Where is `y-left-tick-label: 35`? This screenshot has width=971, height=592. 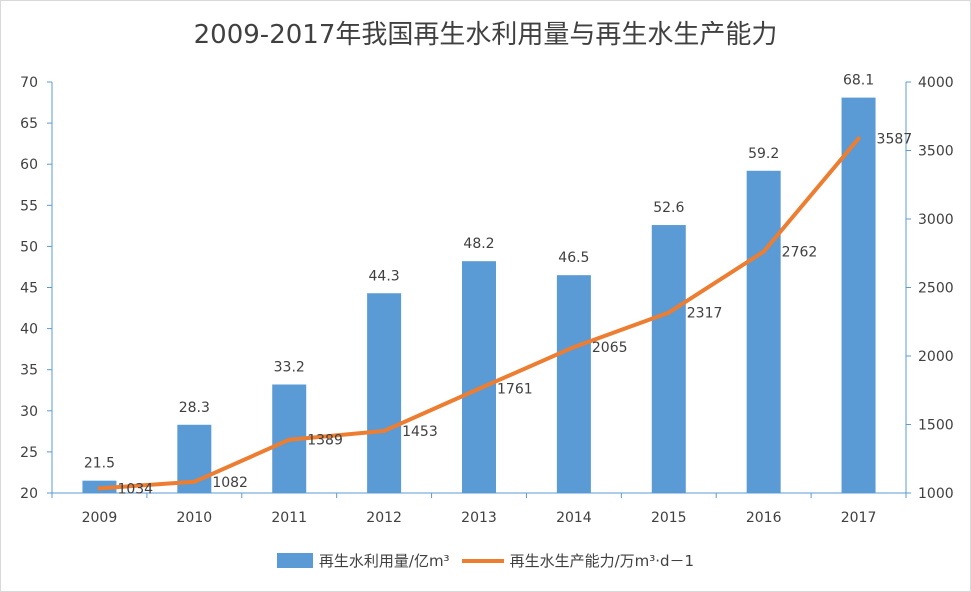 y-left-tick-label: 35 is located at coordinates (29, 371).